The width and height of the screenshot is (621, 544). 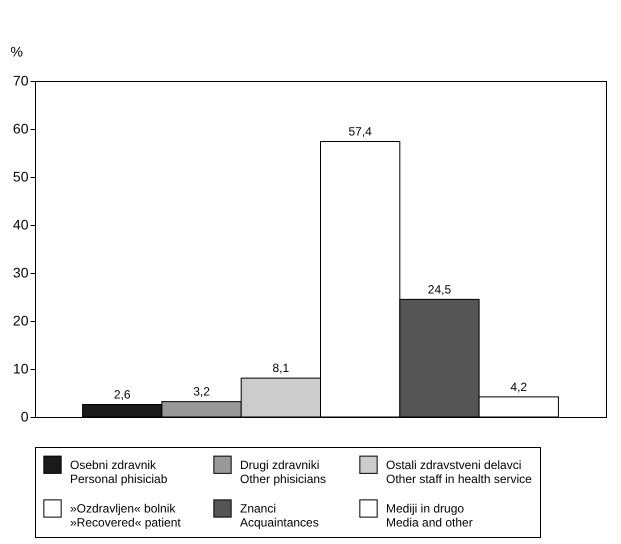 I want to click on legend-label: Drugi zdravniki Other phisicians, so click(x=283, y=472).